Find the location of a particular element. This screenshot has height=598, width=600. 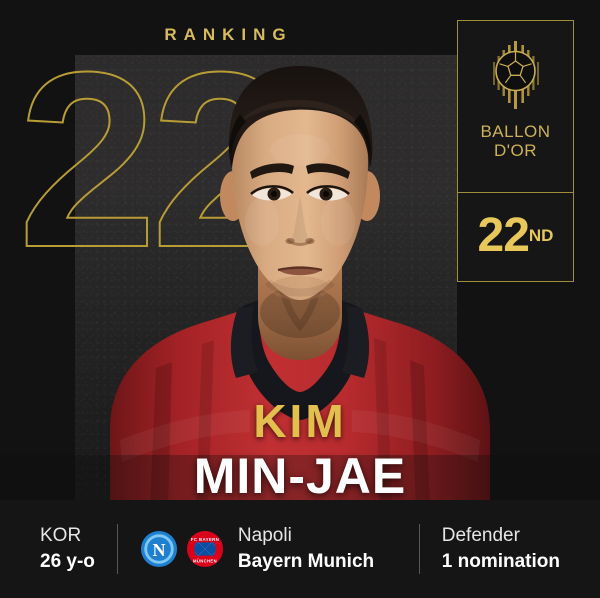

badge-logo-section: BALLON D'OR is located at coordinates (515, 107).